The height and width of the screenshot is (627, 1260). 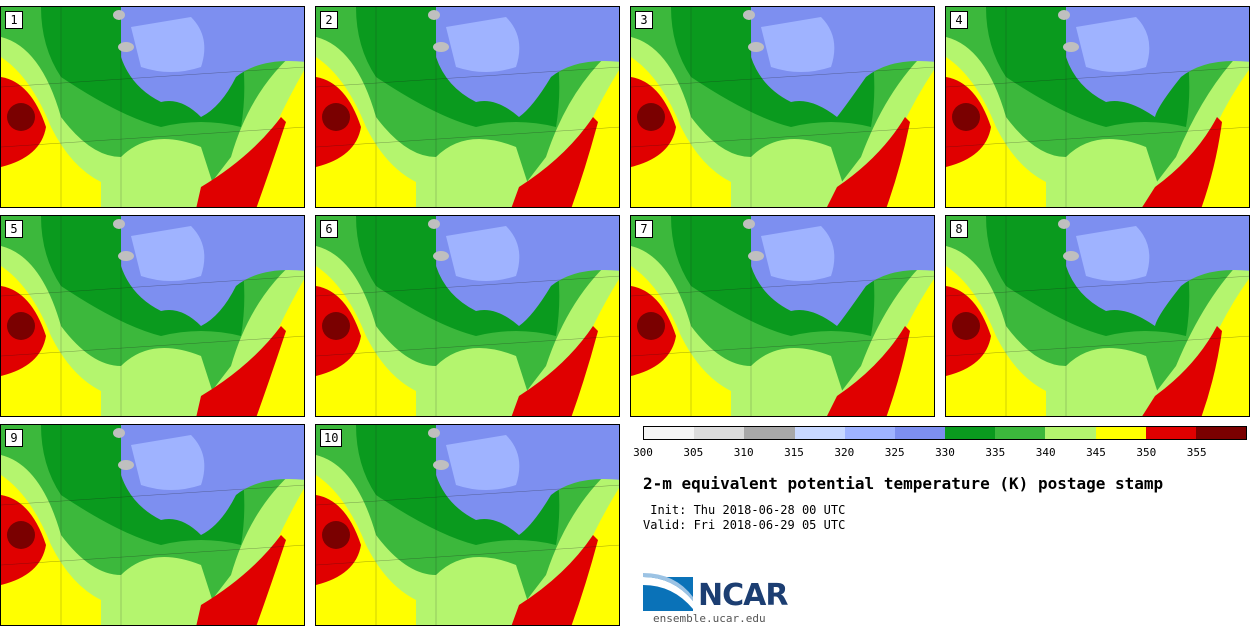 What do you see at coordinates (744, 510) in the screenshot?
I see `init-time: Init: Thu 2018-06-28 00 UTC` at bounding box center [744, 510].